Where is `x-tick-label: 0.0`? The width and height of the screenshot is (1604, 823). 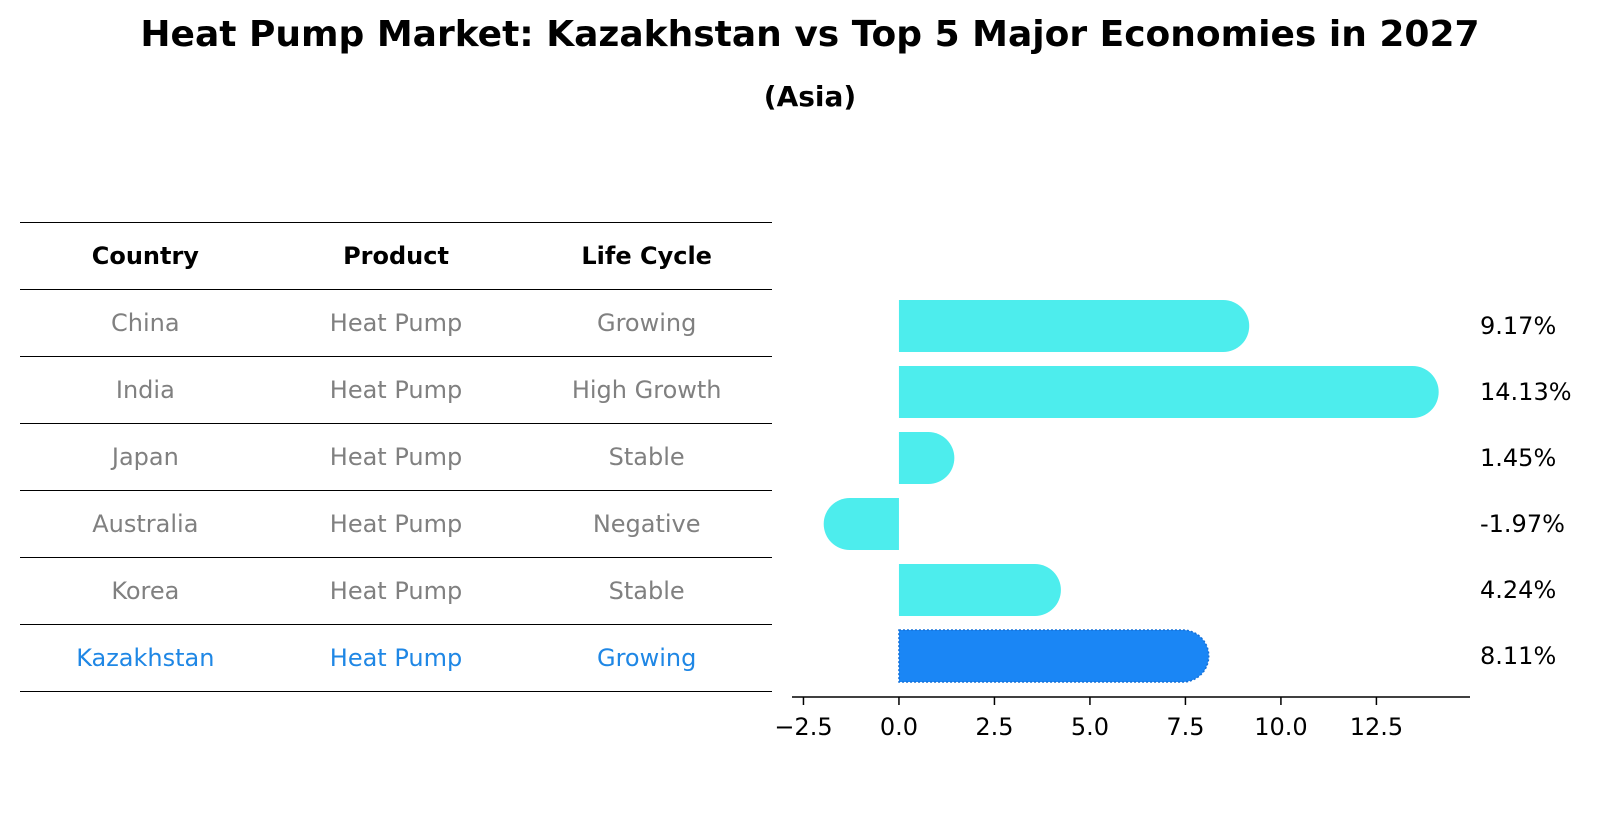 x-tick-label: 0.0 is located at coordinates (899, 727).